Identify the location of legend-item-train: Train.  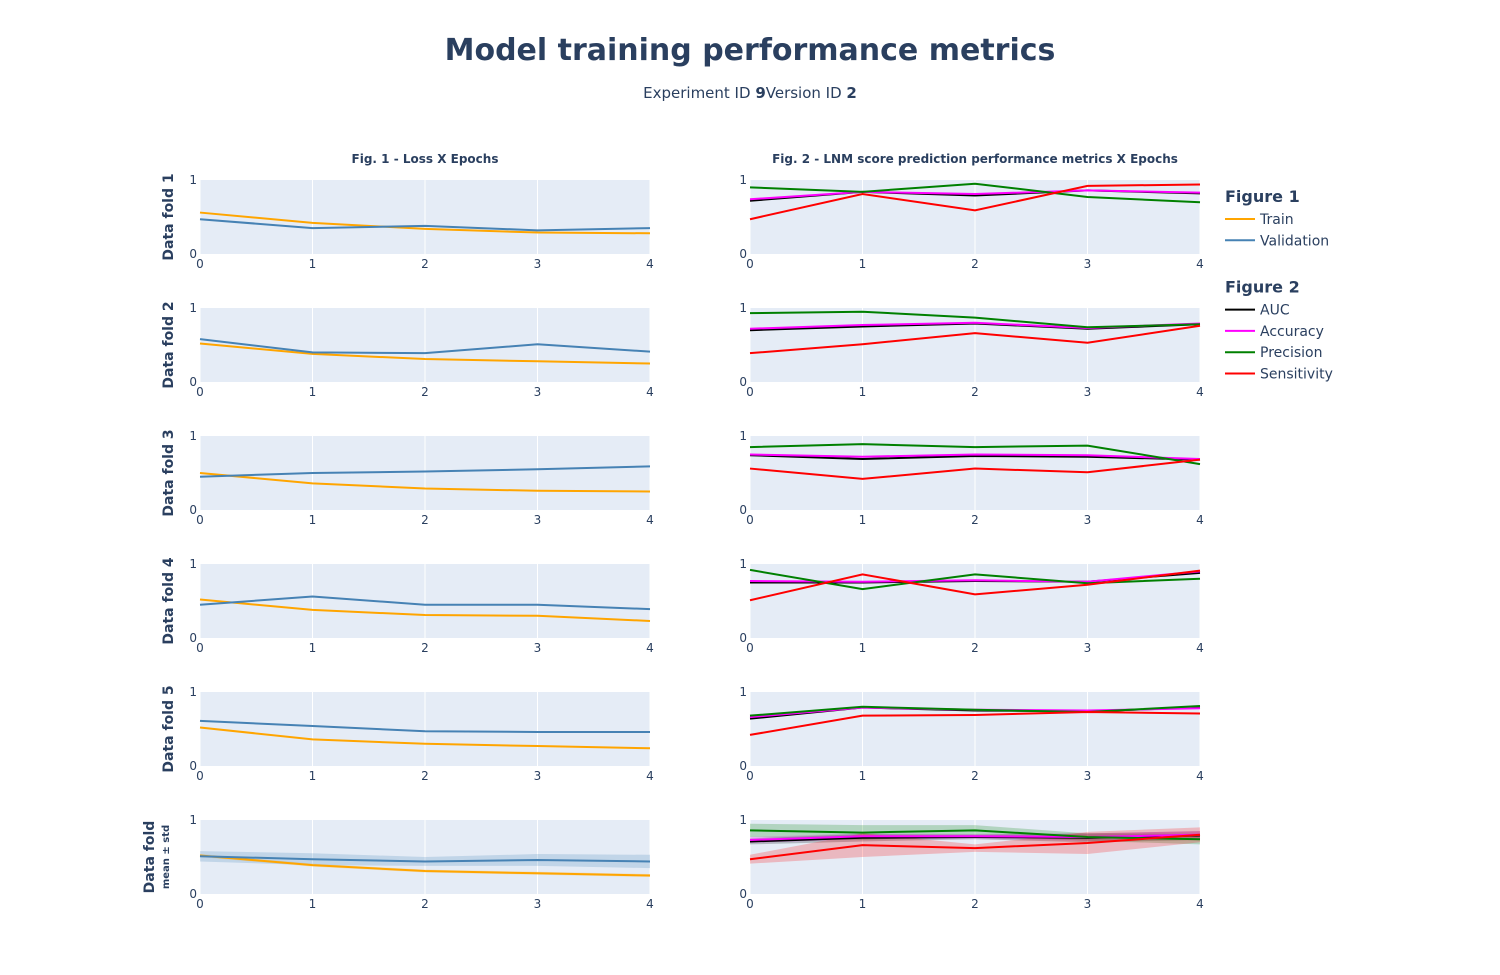
(1259, 220).